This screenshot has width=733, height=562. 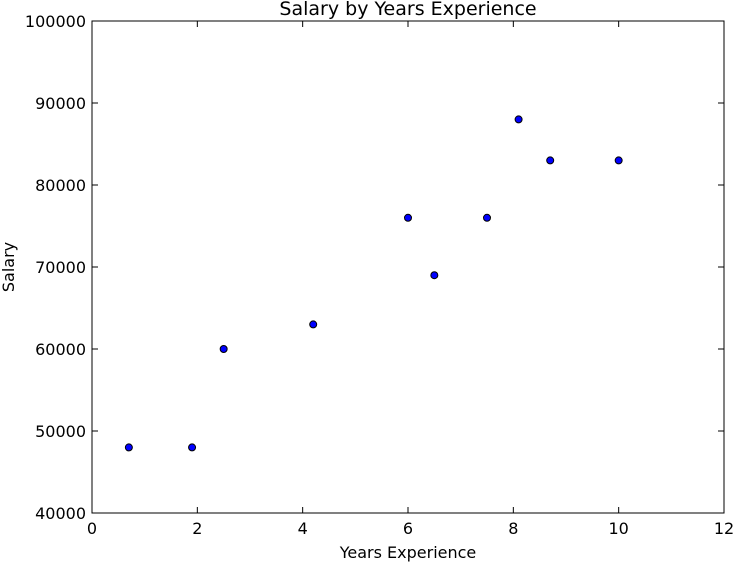 What do you see at coordinates (513, 528) in the screenshot?
I see `x-tick-label: 8` at bounding box center [513, 528].